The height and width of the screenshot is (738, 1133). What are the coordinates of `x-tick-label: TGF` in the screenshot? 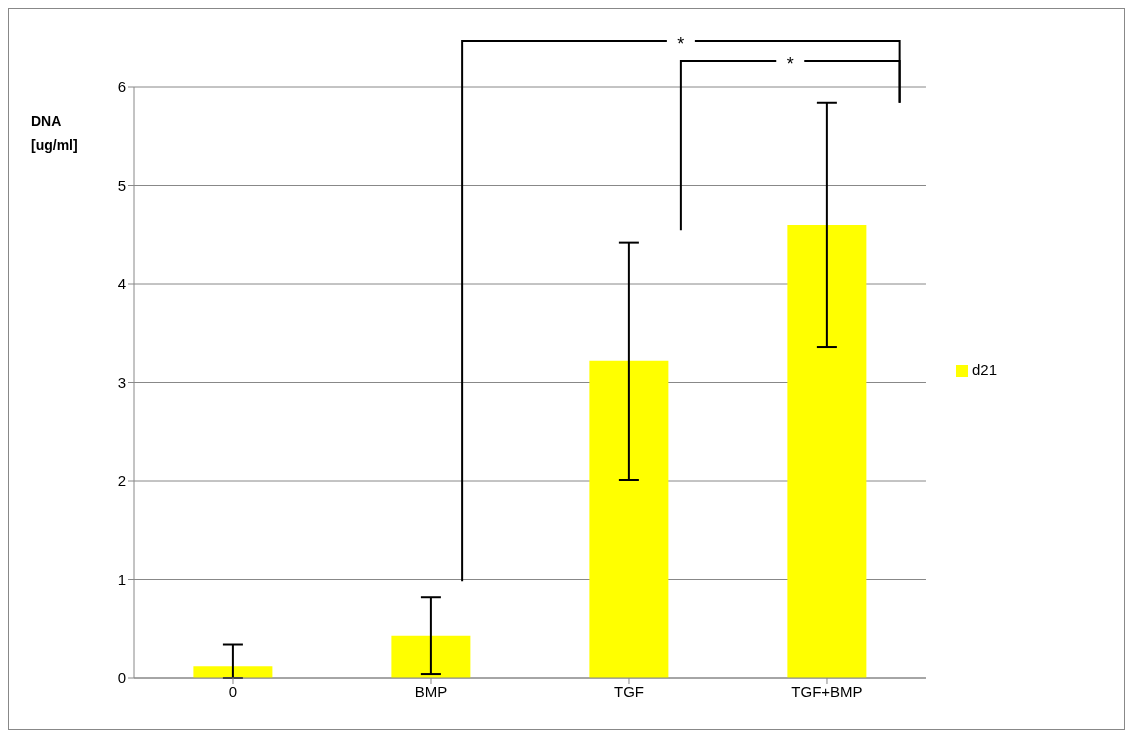 It's located at (628, 691).